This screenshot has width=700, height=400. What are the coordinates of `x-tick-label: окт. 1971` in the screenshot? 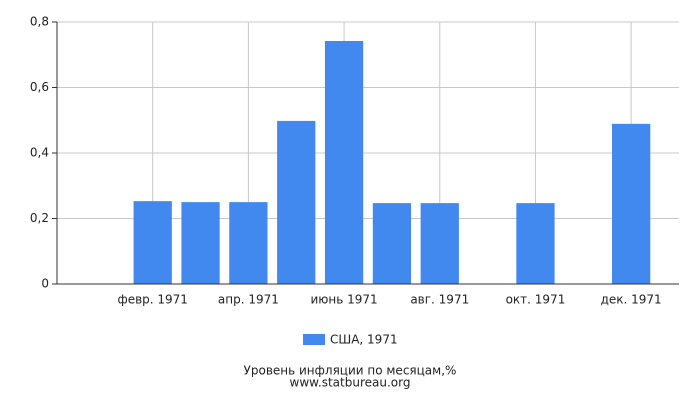 It's located at (536, 300).